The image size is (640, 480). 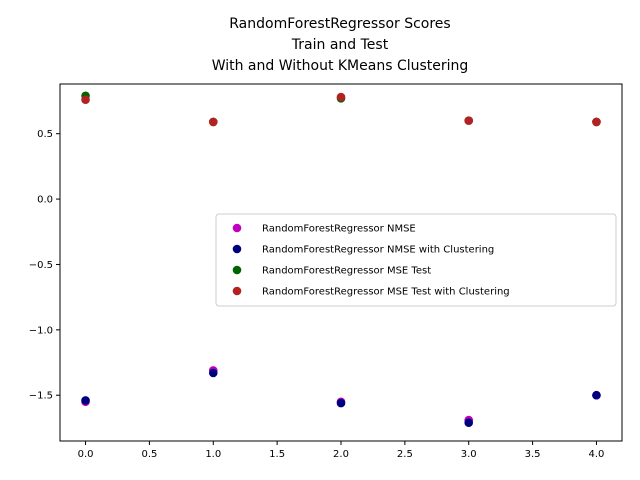 I want to click on legend-item: RandomForestRegressor MSE Test, so click(x=331, y=271).